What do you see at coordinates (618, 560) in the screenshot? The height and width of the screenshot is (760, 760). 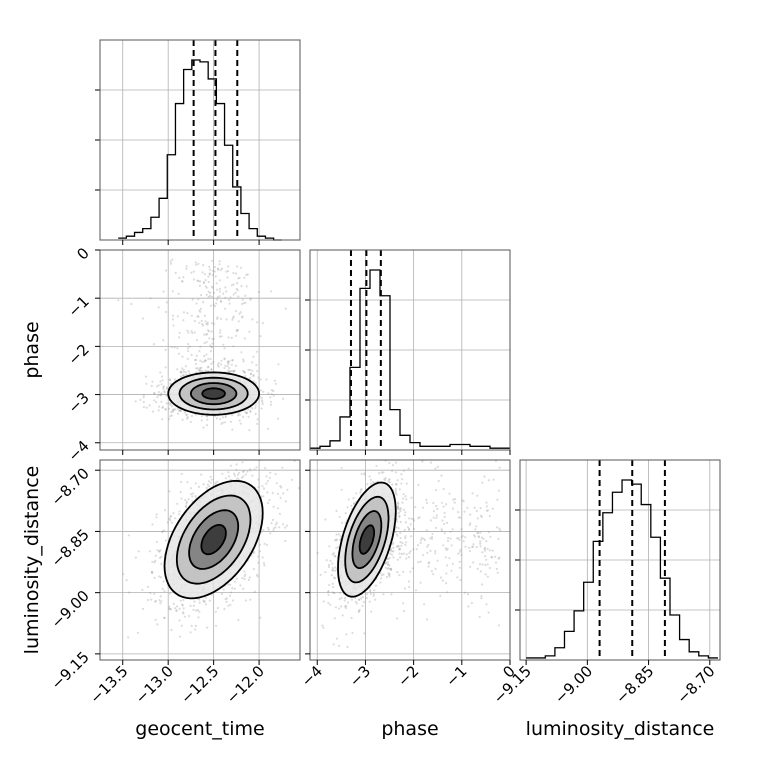 I see `hist-panel-luminosity_distance` at bounding box center [618, 560].